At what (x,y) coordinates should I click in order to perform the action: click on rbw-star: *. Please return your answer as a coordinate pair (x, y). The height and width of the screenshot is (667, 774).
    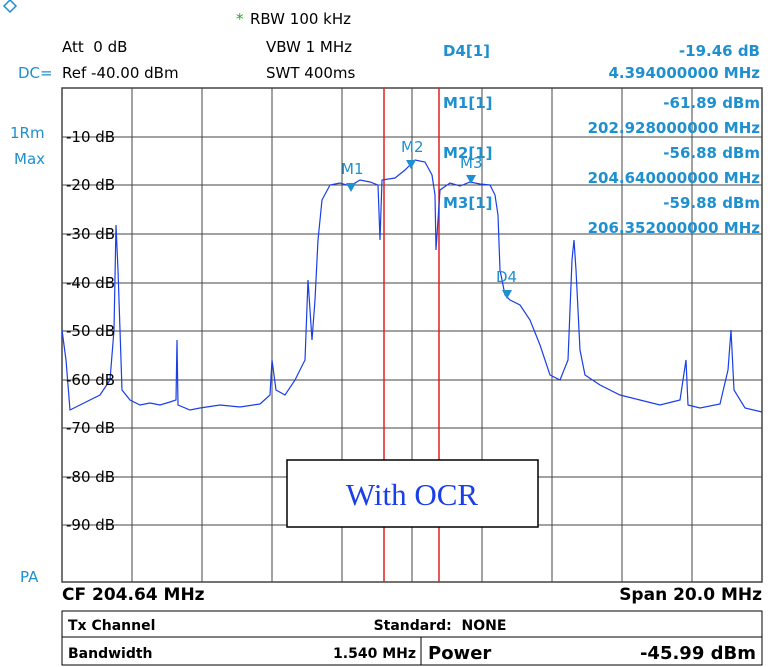
    Looking at the image, I should click on (240, 19).